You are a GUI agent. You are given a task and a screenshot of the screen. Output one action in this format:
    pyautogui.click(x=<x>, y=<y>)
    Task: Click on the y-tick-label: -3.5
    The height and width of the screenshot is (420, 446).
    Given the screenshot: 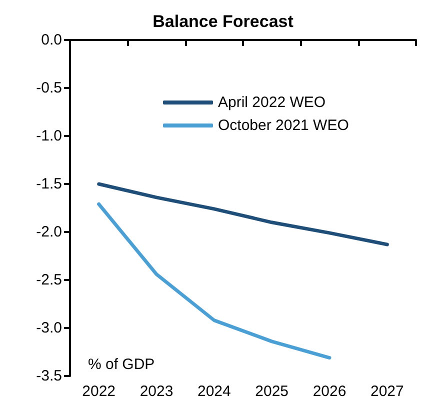 What is the action you would take?
    pyautogui.click(x=49, y=376)
    